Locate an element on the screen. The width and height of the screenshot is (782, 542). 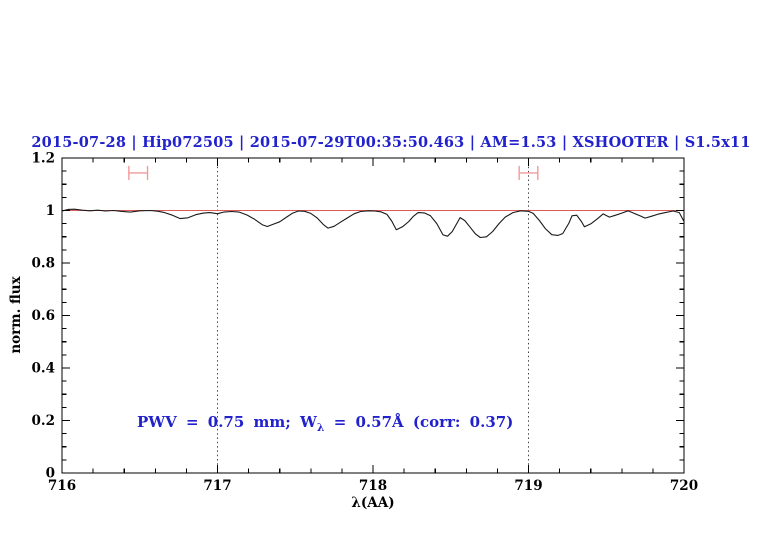
pwv-annotation-suffix: = 0.57Å (corr: 0.37) is located at coordinates (419, 422).